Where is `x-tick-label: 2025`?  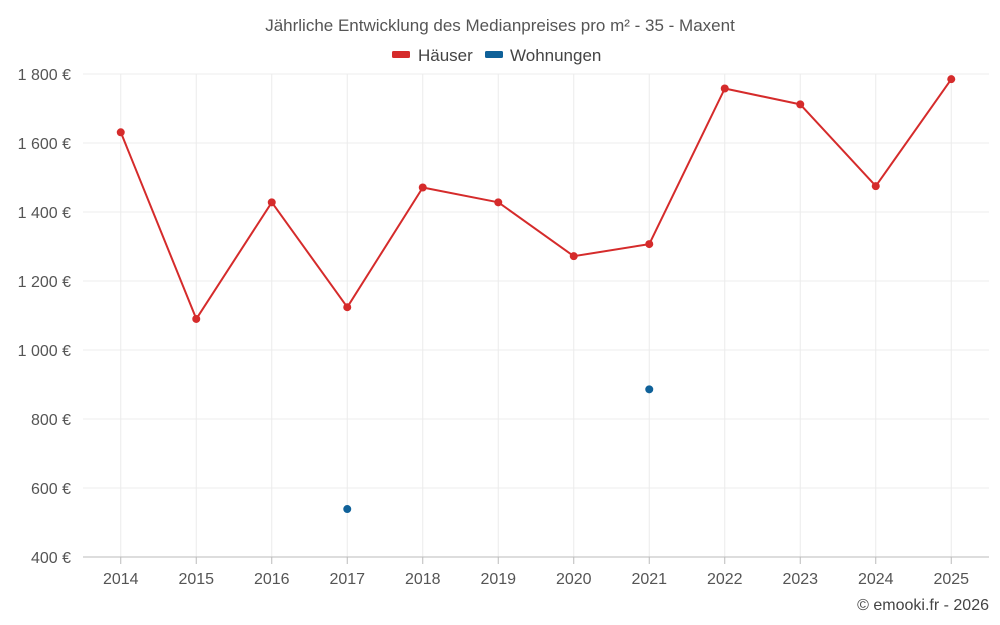
x-tick-label: 2025 is located at coordinates (951, 579).